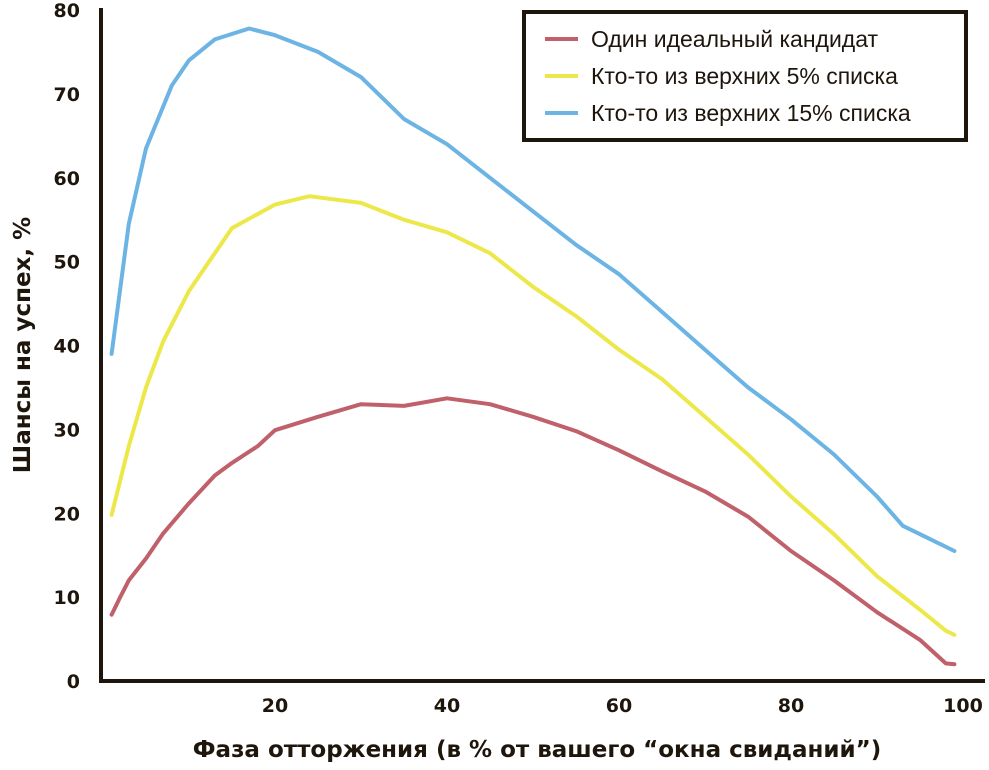 The height and width of the screenshot is (770, 989). What do you see at coordinates (619, 706) in the screenshot?
I see `x-tick-label: 60` at bounding box center [619, 706].